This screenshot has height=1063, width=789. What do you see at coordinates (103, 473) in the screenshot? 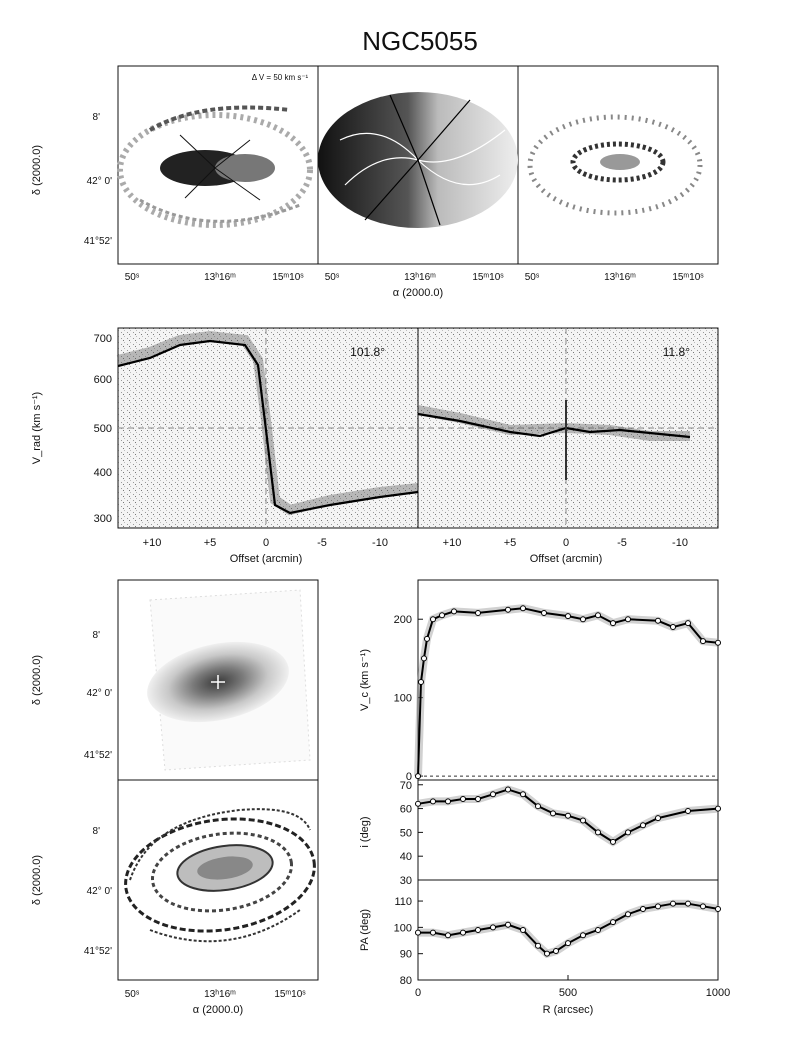
I see `pv-y-tick-400: 400` at bounding box center [103, 473].